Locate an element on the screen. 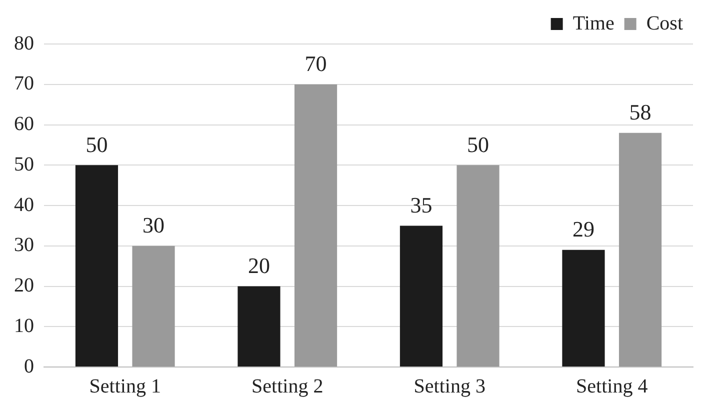 This screenshot has height=411, width=703. x-tick-label: Setting 2 is located at coordinates (288, 386).